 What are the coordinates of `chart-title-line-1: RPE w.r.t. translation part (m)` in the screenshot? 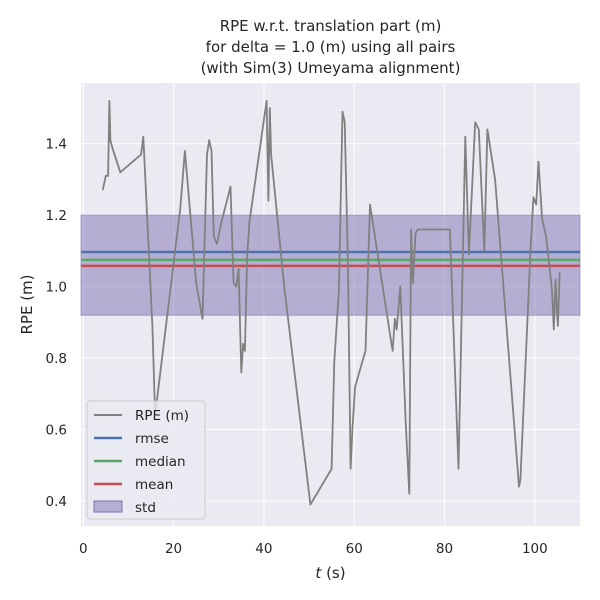 It's located at (331, 26).